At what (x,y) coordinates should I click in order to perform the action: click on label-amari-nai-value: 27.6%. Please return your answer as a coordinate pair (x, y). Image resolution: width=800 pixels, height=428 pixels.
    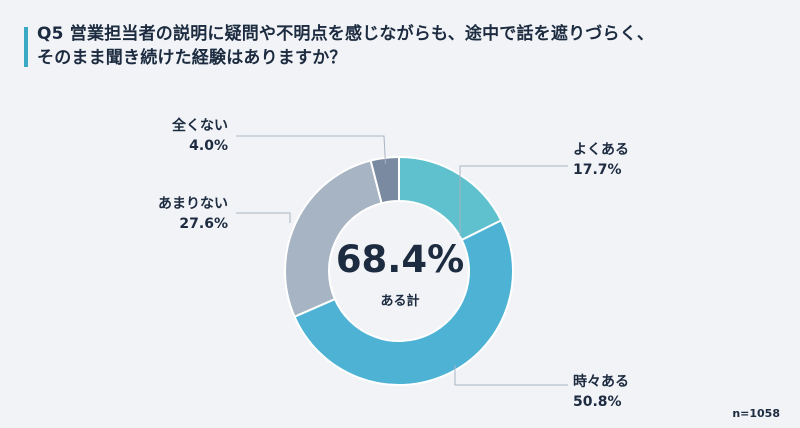
    Looking at the image, I should click on (203, 224).